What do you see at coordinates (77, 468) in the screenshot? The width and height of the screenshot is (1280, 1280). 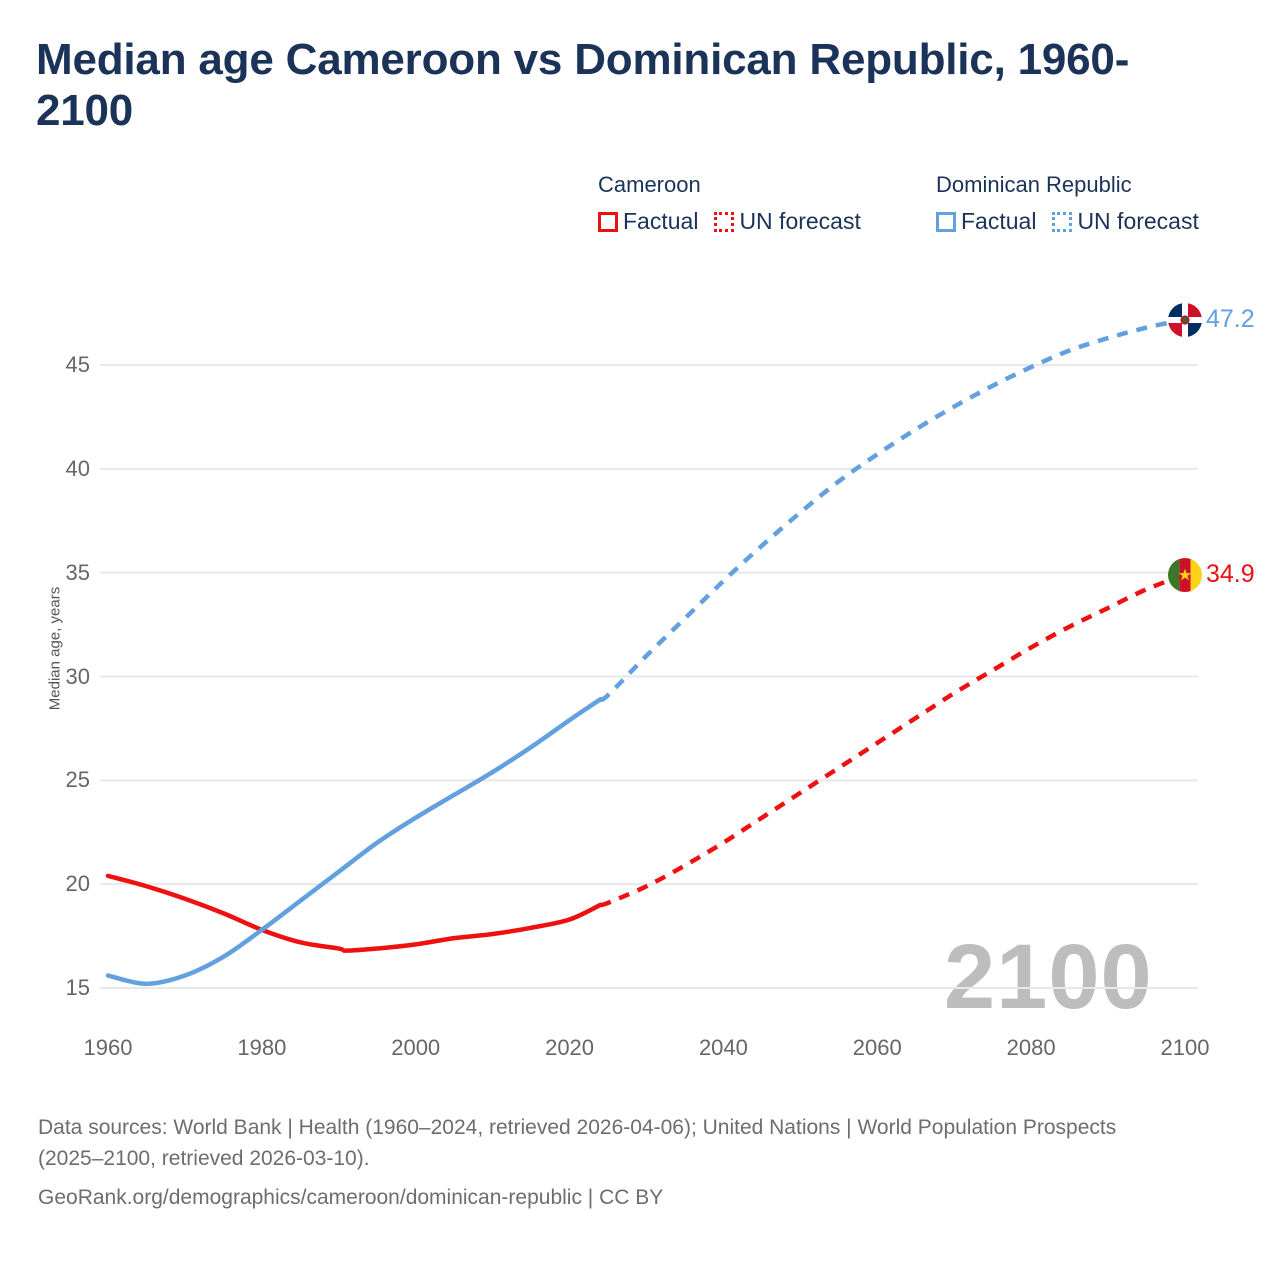 I see `y-tick-label: 40` at bounding box center [77, 468].